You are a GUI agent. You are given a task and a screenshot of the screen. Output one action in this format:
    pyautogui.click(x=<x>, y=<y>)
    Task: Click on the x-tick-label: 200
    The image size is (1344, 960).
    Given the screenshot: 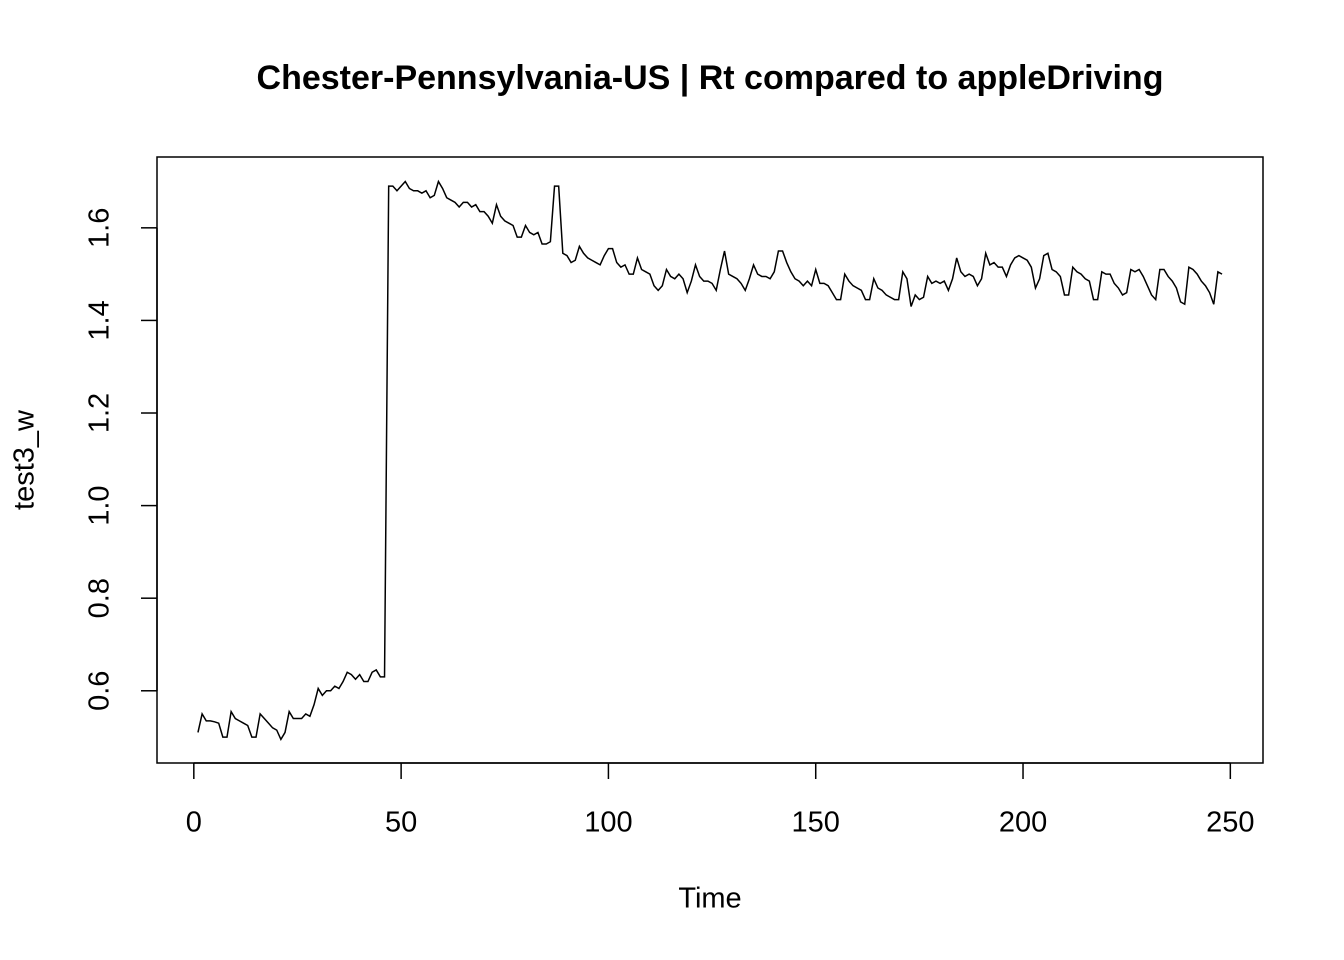 What is the action you would take?
    pyautogui.click(x=1023, y=823)
    